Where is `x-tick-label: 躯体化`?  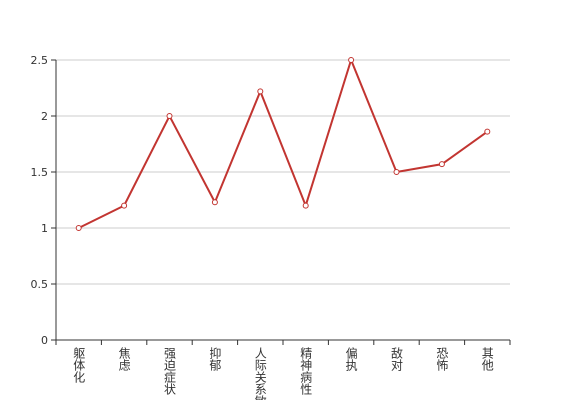
x-tick-label: 躯体化 is located at coordinates (79, 365).